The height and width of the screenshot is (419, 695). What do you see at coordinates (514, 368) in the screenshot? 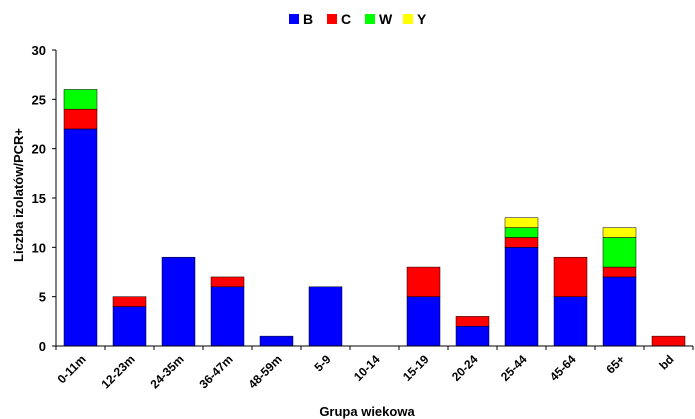
I see `x-tick-label: 25-44` at bounding box center [514, 368].